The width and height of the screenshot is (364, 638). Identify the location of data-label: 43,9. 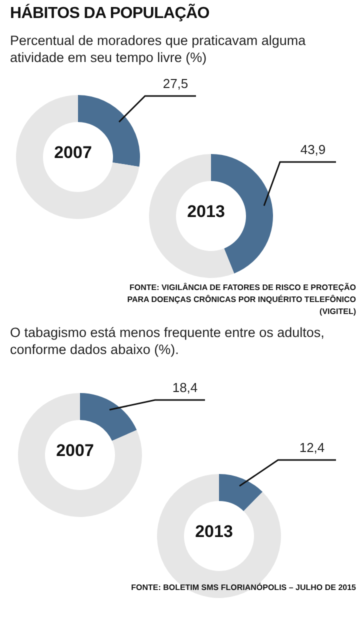
(313, 149).